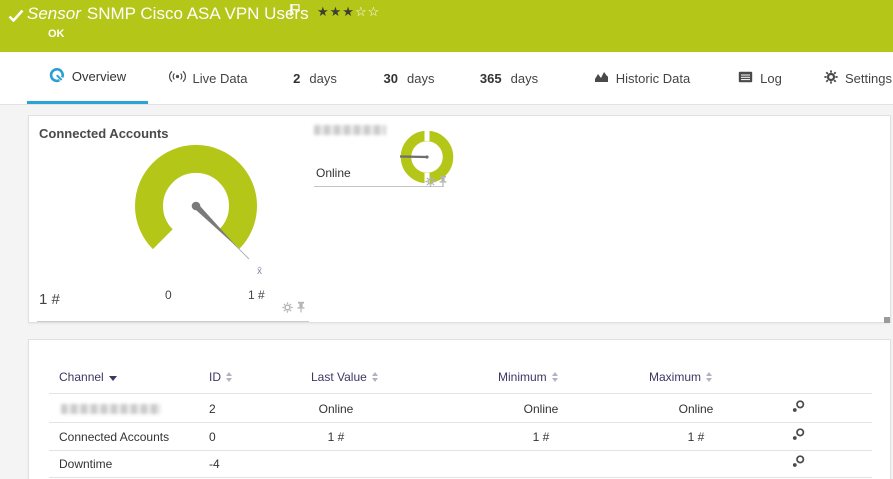  Describe the element at coordinates (54, 13) in the screenshot. I see `sensor-type-label: Sensor` at that location.